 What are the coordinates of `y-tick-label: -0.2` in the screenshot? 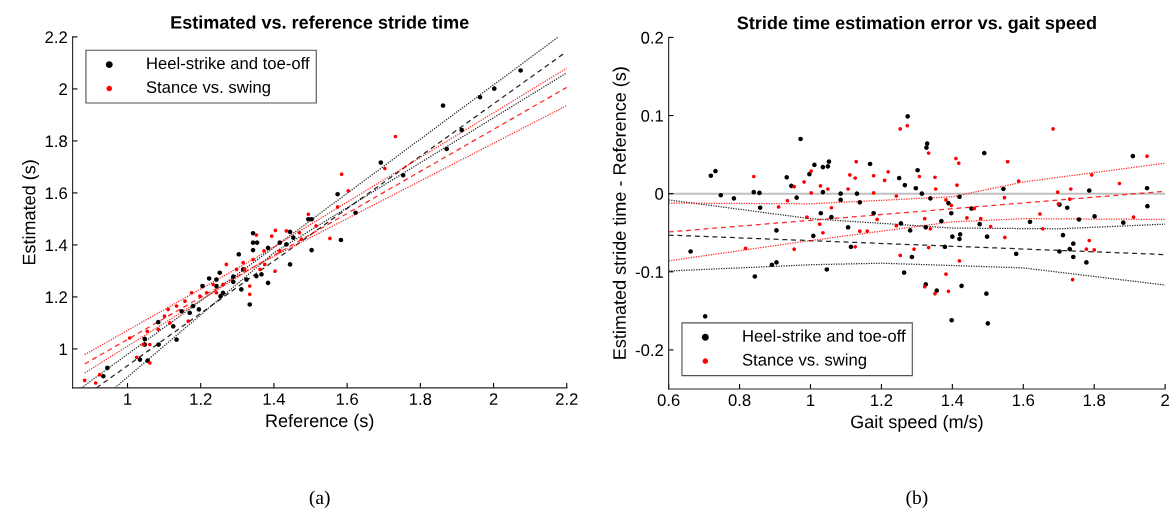 It's located at (649, 350).